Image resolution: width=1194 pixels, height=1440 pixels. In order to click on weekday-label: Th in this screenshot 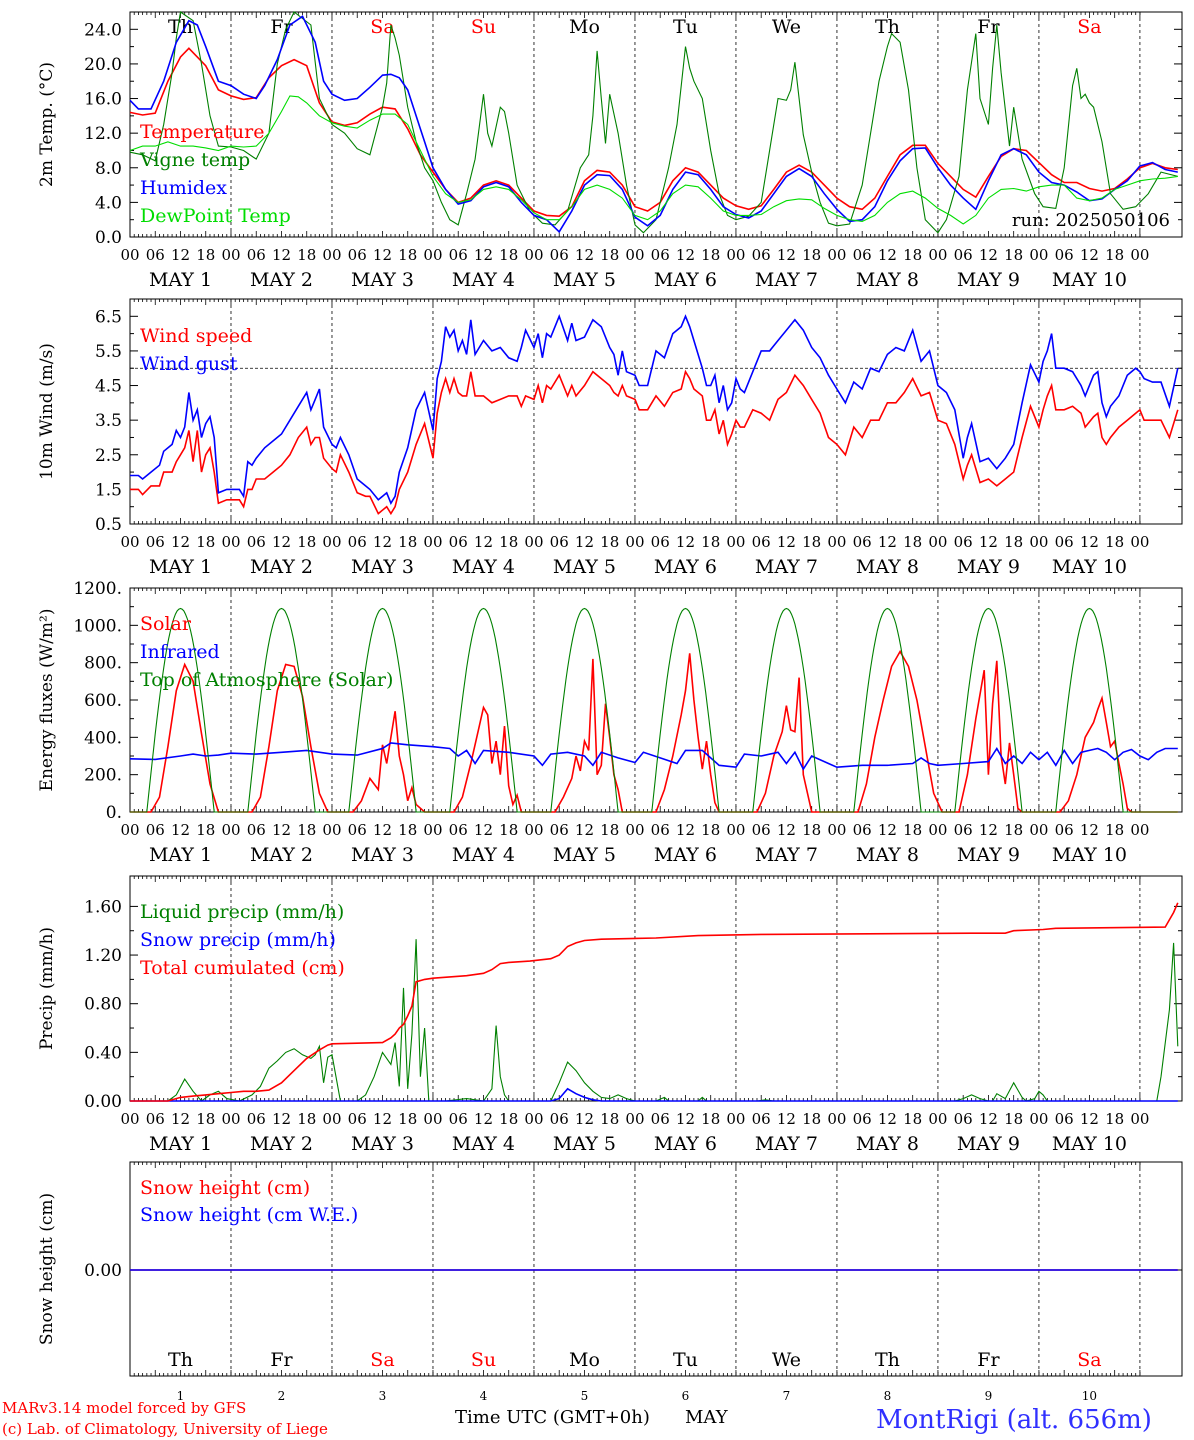, I will do `click(180, 1360)`.